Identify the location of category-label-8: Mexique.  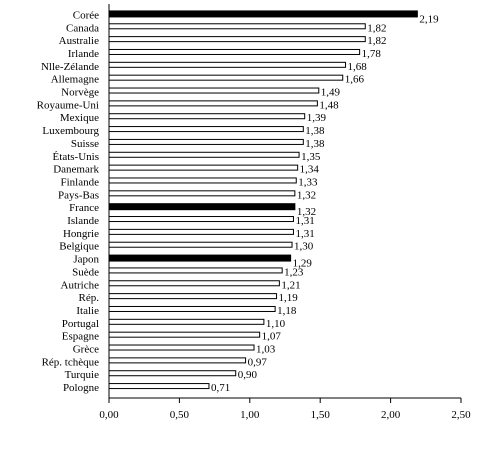
(79, 118).